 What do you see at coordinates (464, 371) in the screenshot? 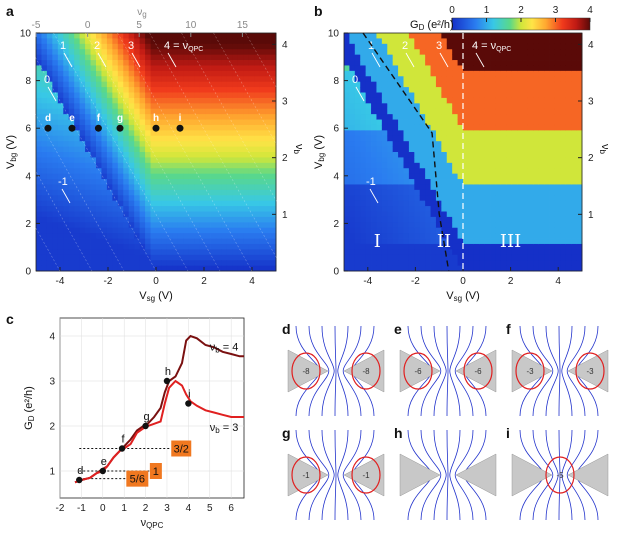
I see `field-line` at bounding box center [464, 371].